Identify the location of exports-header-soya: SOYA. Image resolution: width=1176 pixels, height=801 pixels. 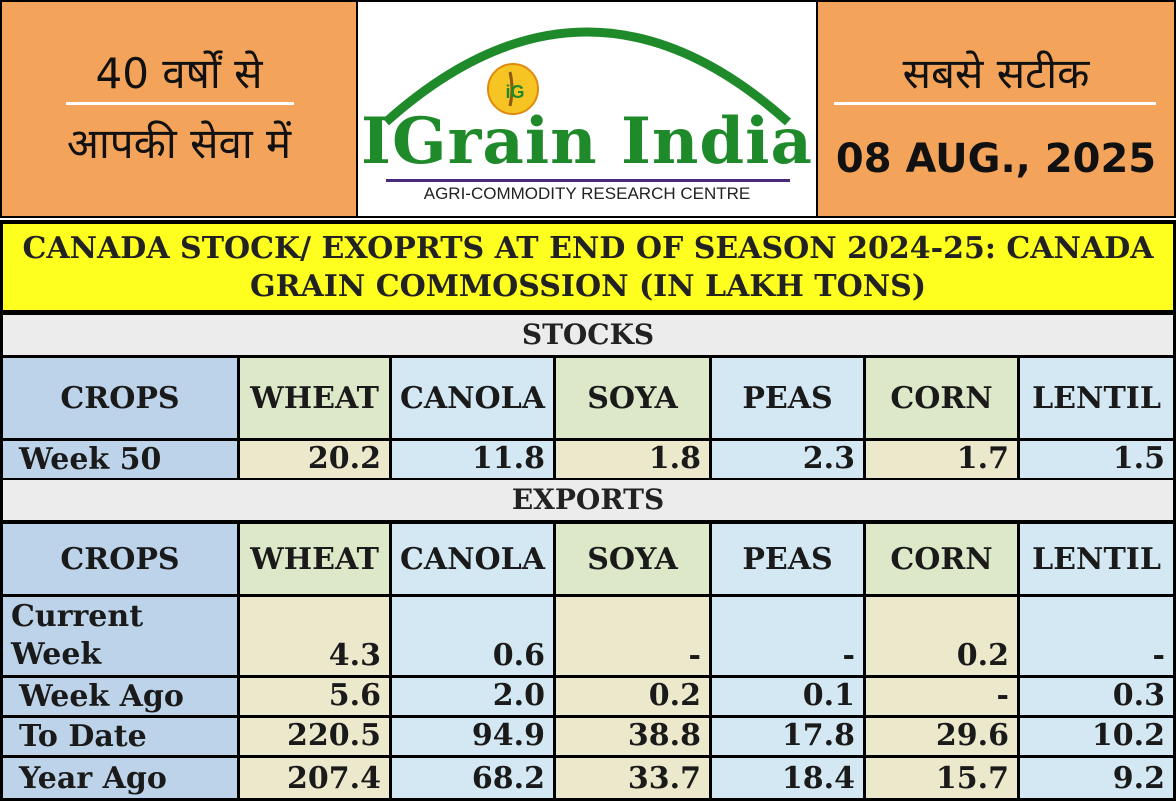
(632, 559).